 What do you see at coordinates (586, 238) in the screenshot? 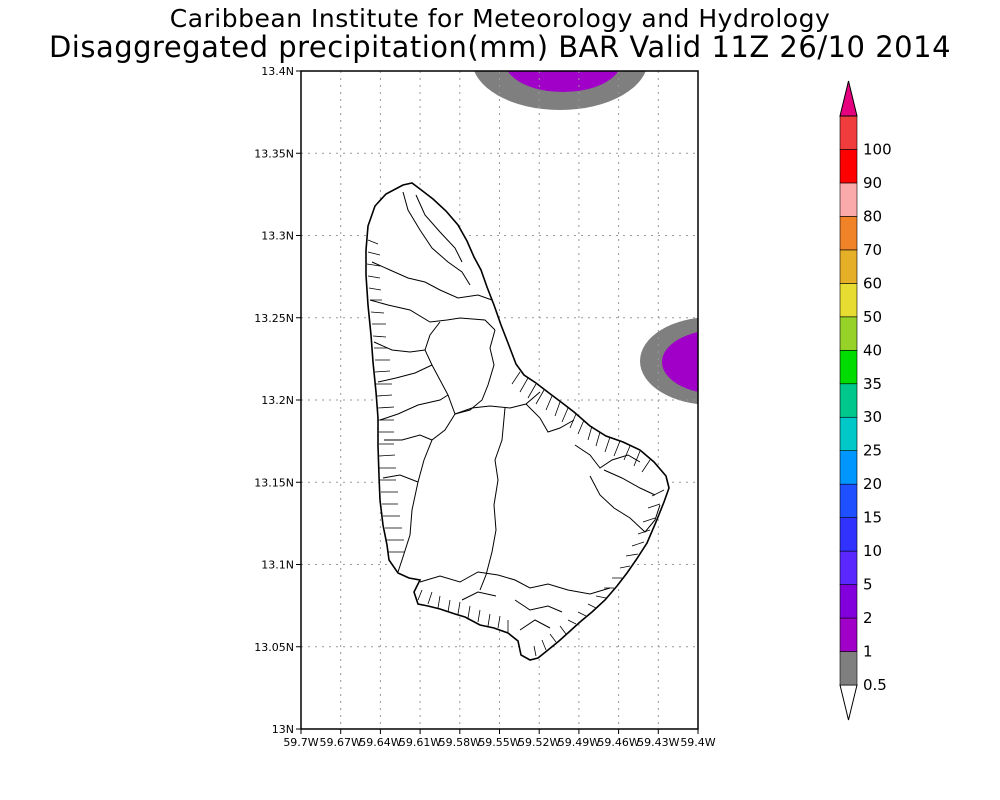
I see `precip-layer` at bounding box center [586, 238].